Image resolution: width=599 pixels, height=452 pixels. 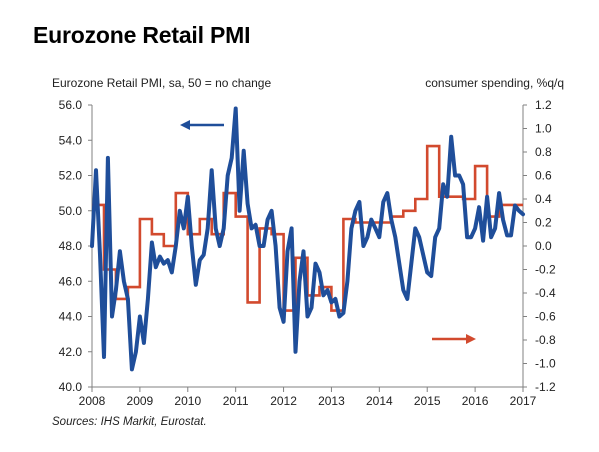 I want to click on right-tick-label: 1.2, so click(x=543, y=105).